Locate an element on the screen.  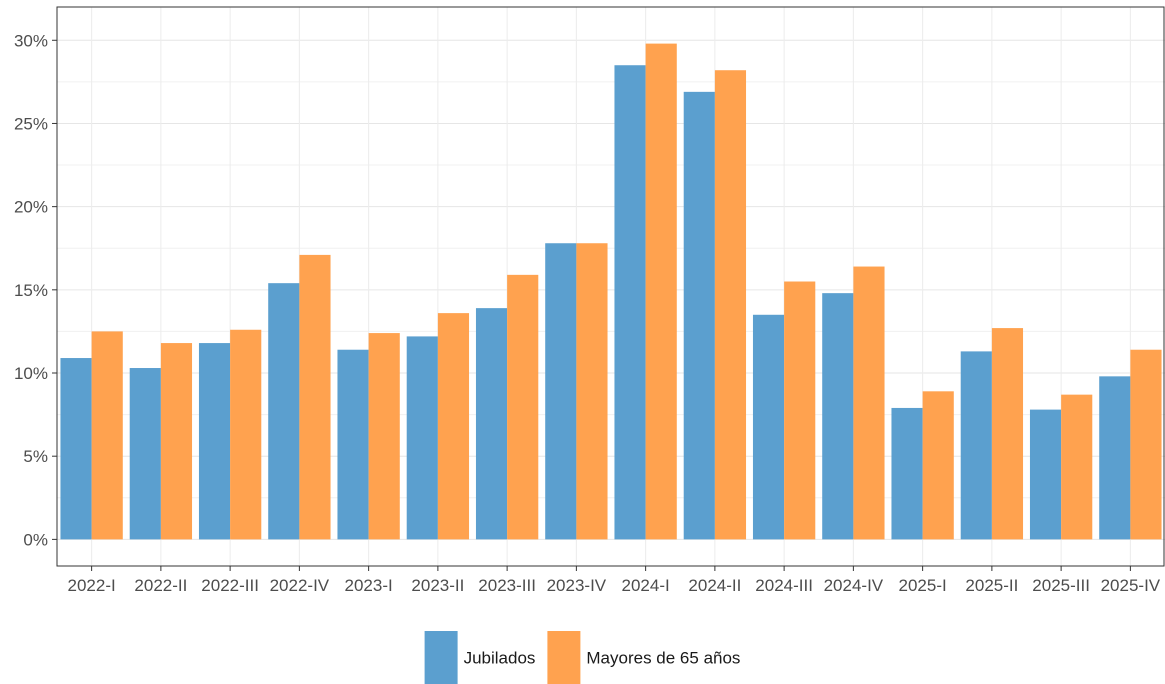
x-tick-label: 2025-IV is located at coordinates (1131, 585).